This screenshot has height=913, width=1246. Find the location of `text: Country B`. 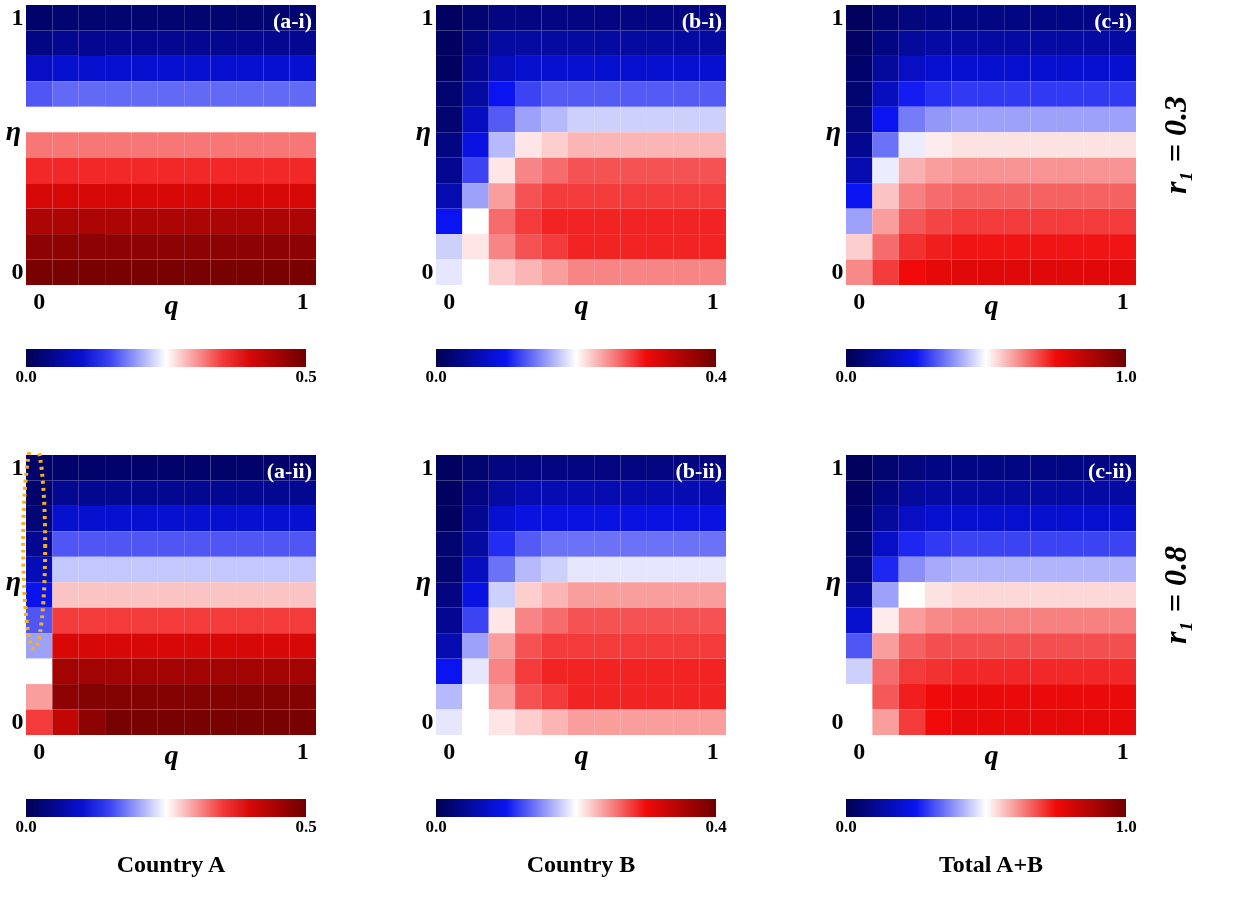

text: Country B is located at coordinates (581, 864).